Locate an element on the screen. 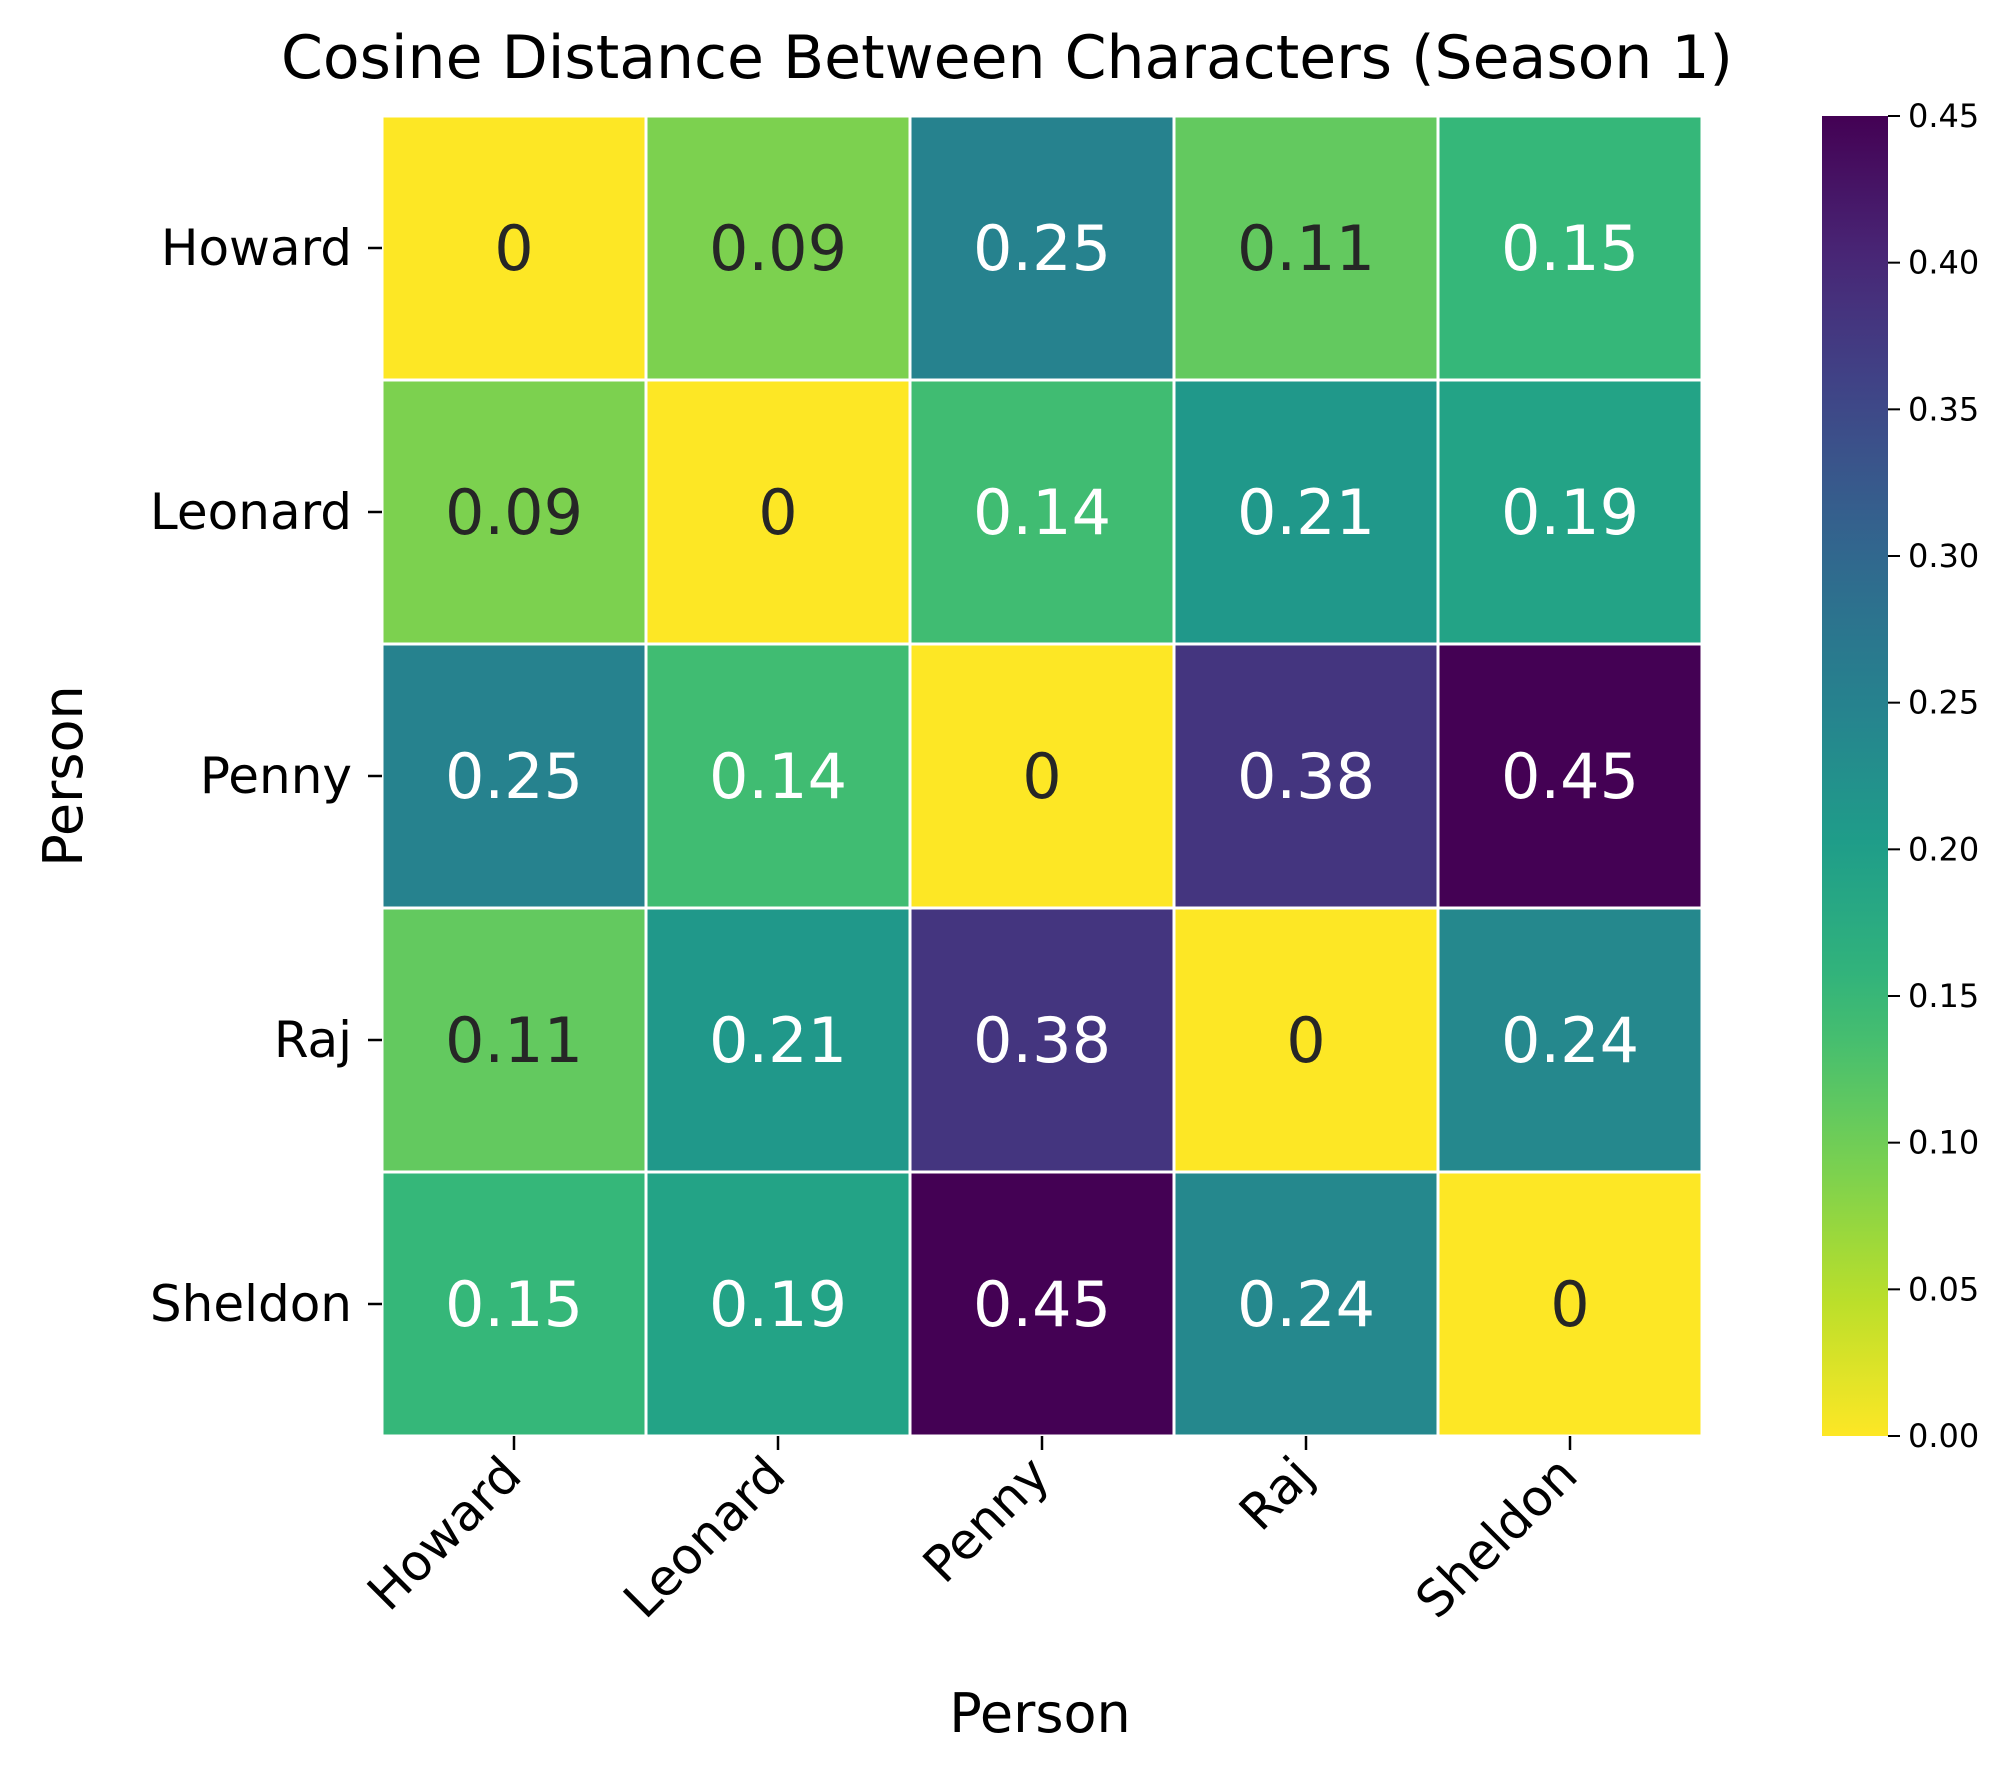 The width and height of the screenshot is (2014, 1775). colorbar-tick-label: 0.35 is located at coordinates (1943, 409).